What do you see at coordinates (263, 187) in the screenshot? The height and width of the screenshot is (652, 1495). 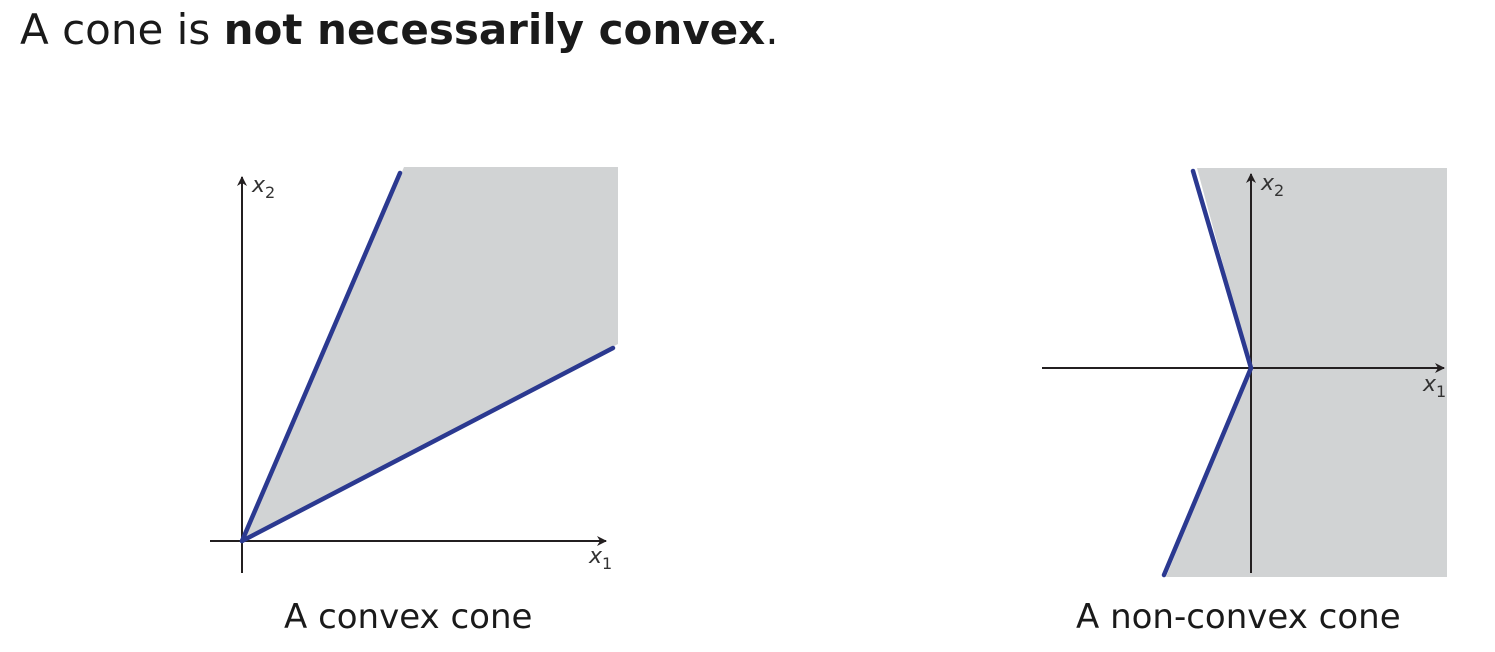 I see `convex-x2-label: x2` at bounding box center [263, 187].